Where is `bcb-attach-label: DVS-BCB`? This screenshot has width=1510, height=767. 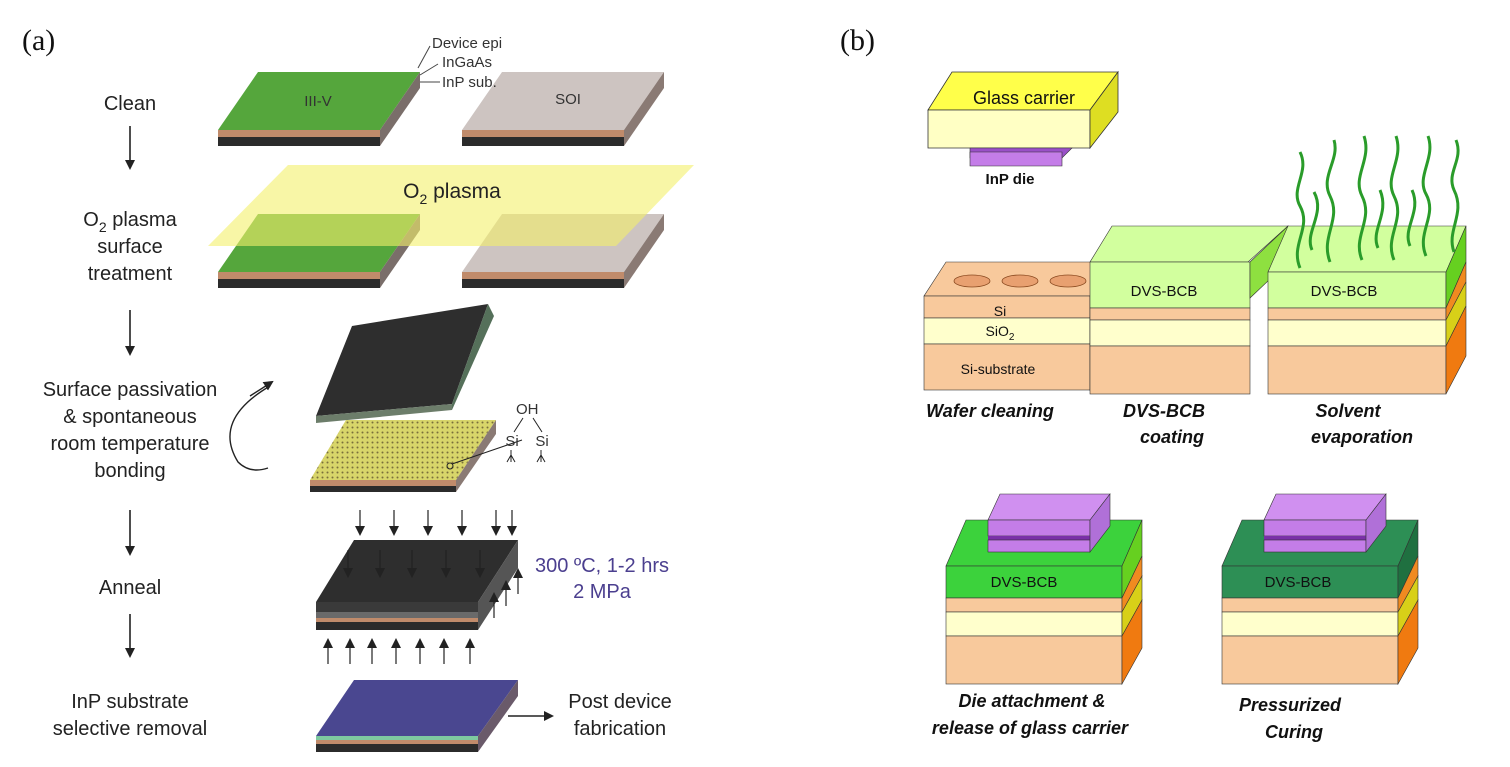 bcb-attach-label: DVS-BCB is located at coordinates (1024, 582).